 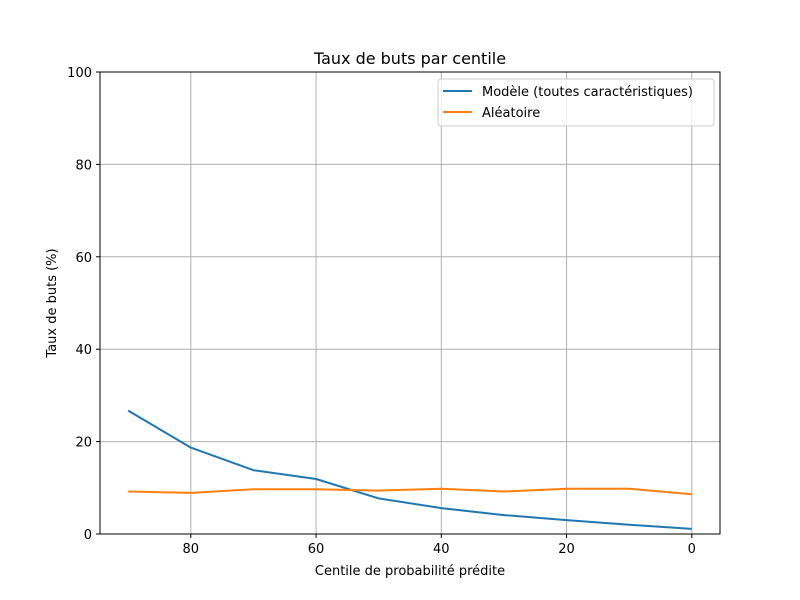 I want to click on legend-label: Aléatoire, so click(x=511, y=113).